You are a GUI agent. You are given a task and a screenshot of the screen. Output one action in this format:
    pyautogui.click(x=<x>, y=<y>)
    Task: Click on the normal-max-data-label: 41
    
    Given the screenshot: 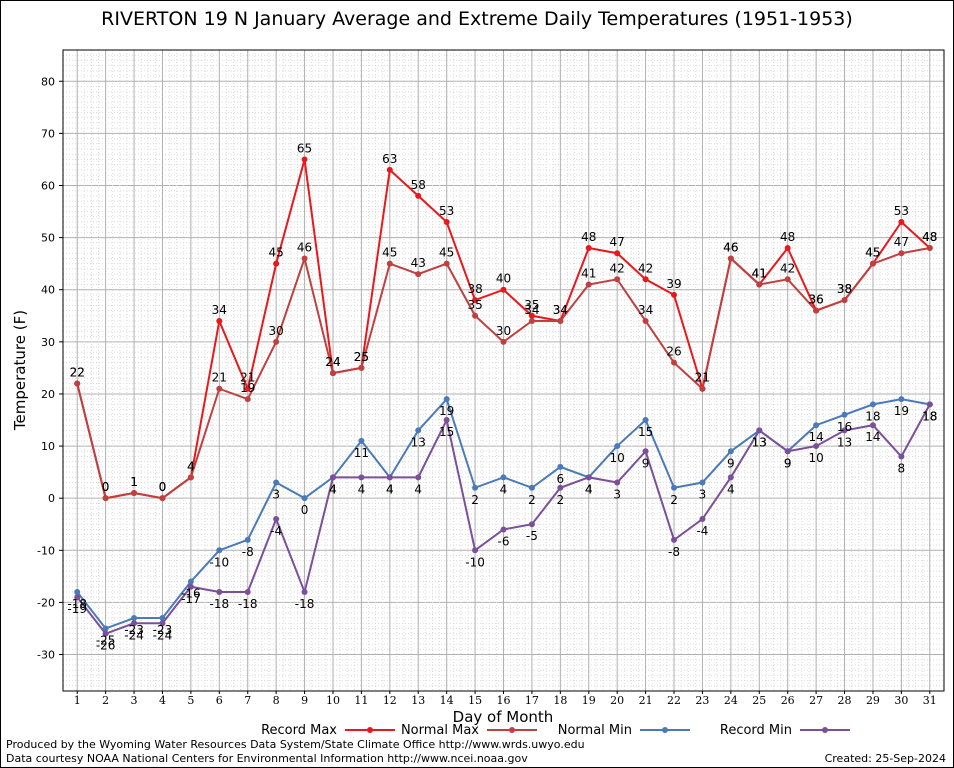 What is the action you would take?
    pyautogui.click(x=759, y=274)
    